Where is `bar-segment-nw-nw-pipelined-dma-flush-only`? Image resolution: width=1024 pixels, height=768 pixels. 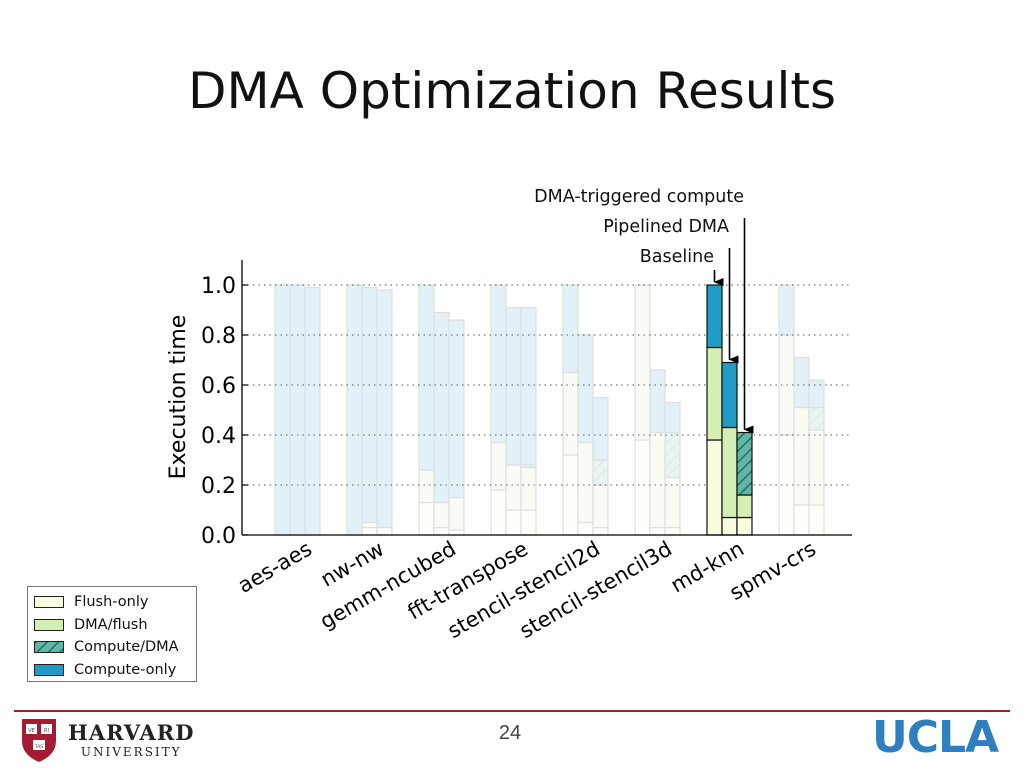
bar-segment-nw-nw-pipelined-dma-flush-only is located at coordinates (369, 531).